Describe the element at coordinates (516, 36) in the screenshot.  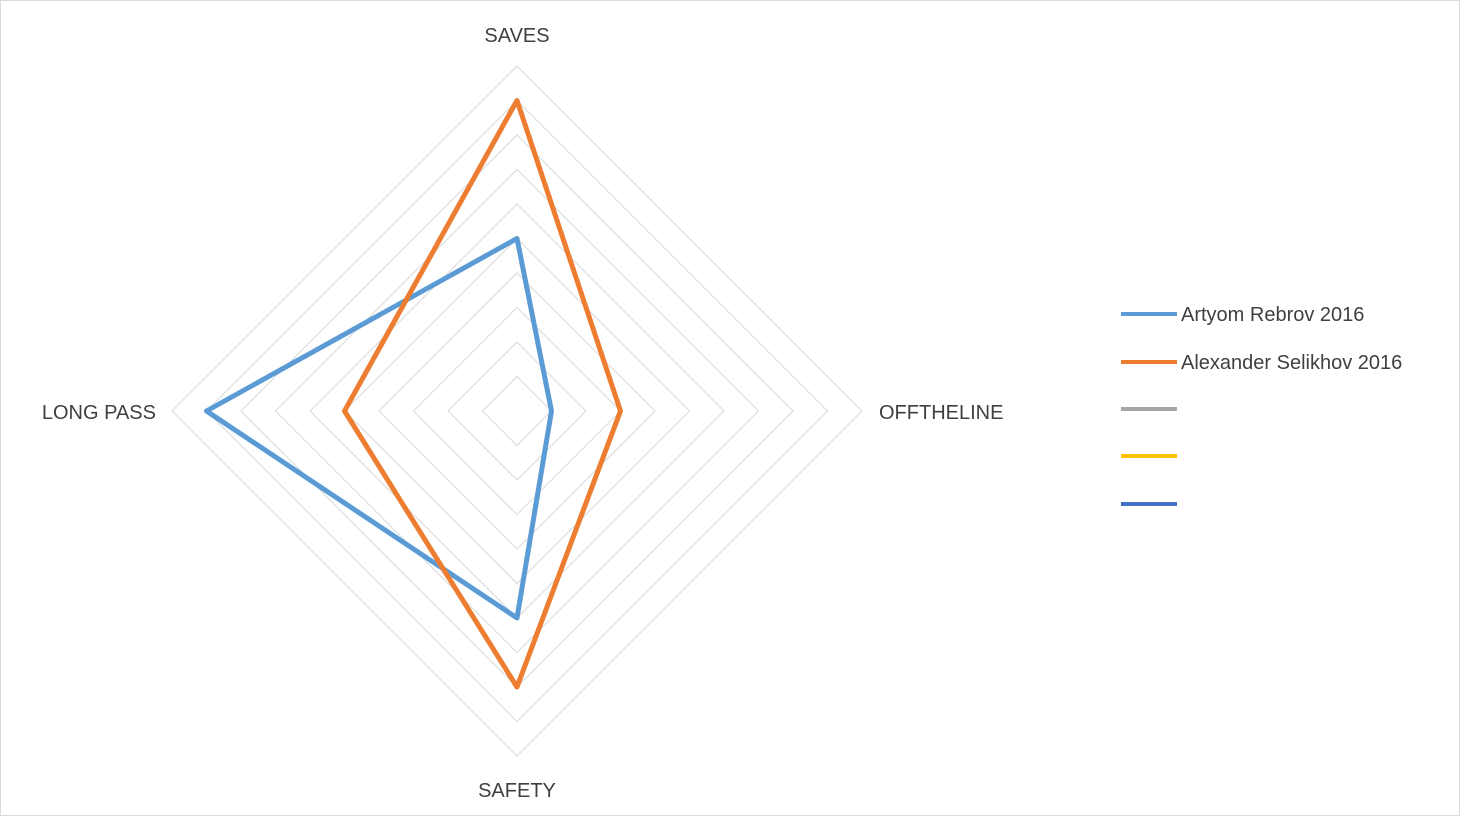
I see `axis-label-saves: SAVES` at that location.